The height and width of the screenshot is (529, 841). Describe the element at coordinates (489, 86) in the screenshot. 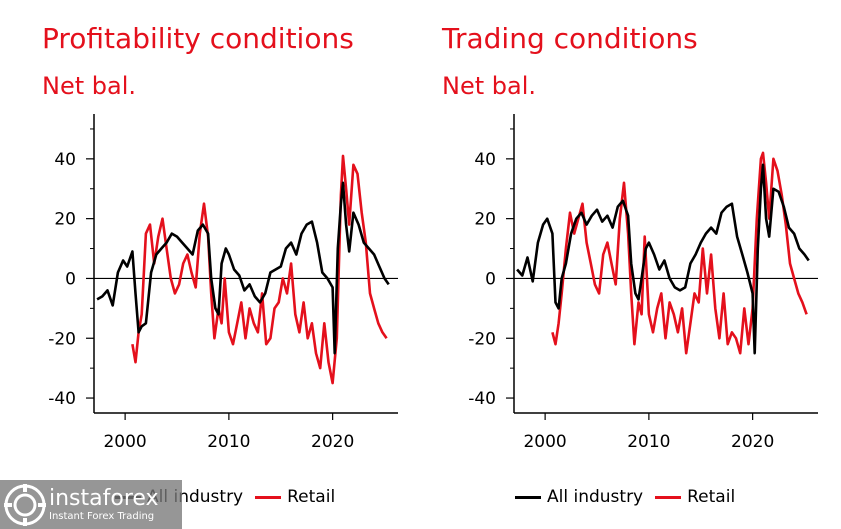

I see `chart-subtitle-trading: Net bal.` at that location.